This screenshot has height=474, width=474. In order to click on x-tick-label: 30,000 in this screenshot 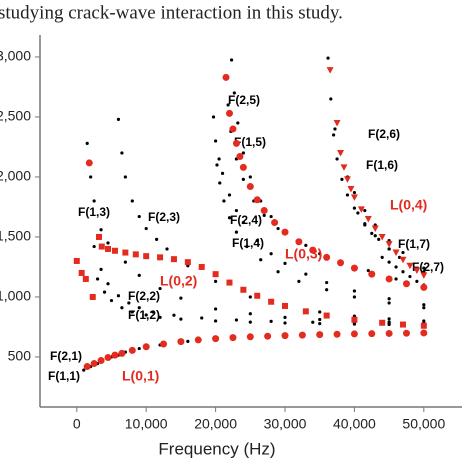, I will do `click(285, 424)`.